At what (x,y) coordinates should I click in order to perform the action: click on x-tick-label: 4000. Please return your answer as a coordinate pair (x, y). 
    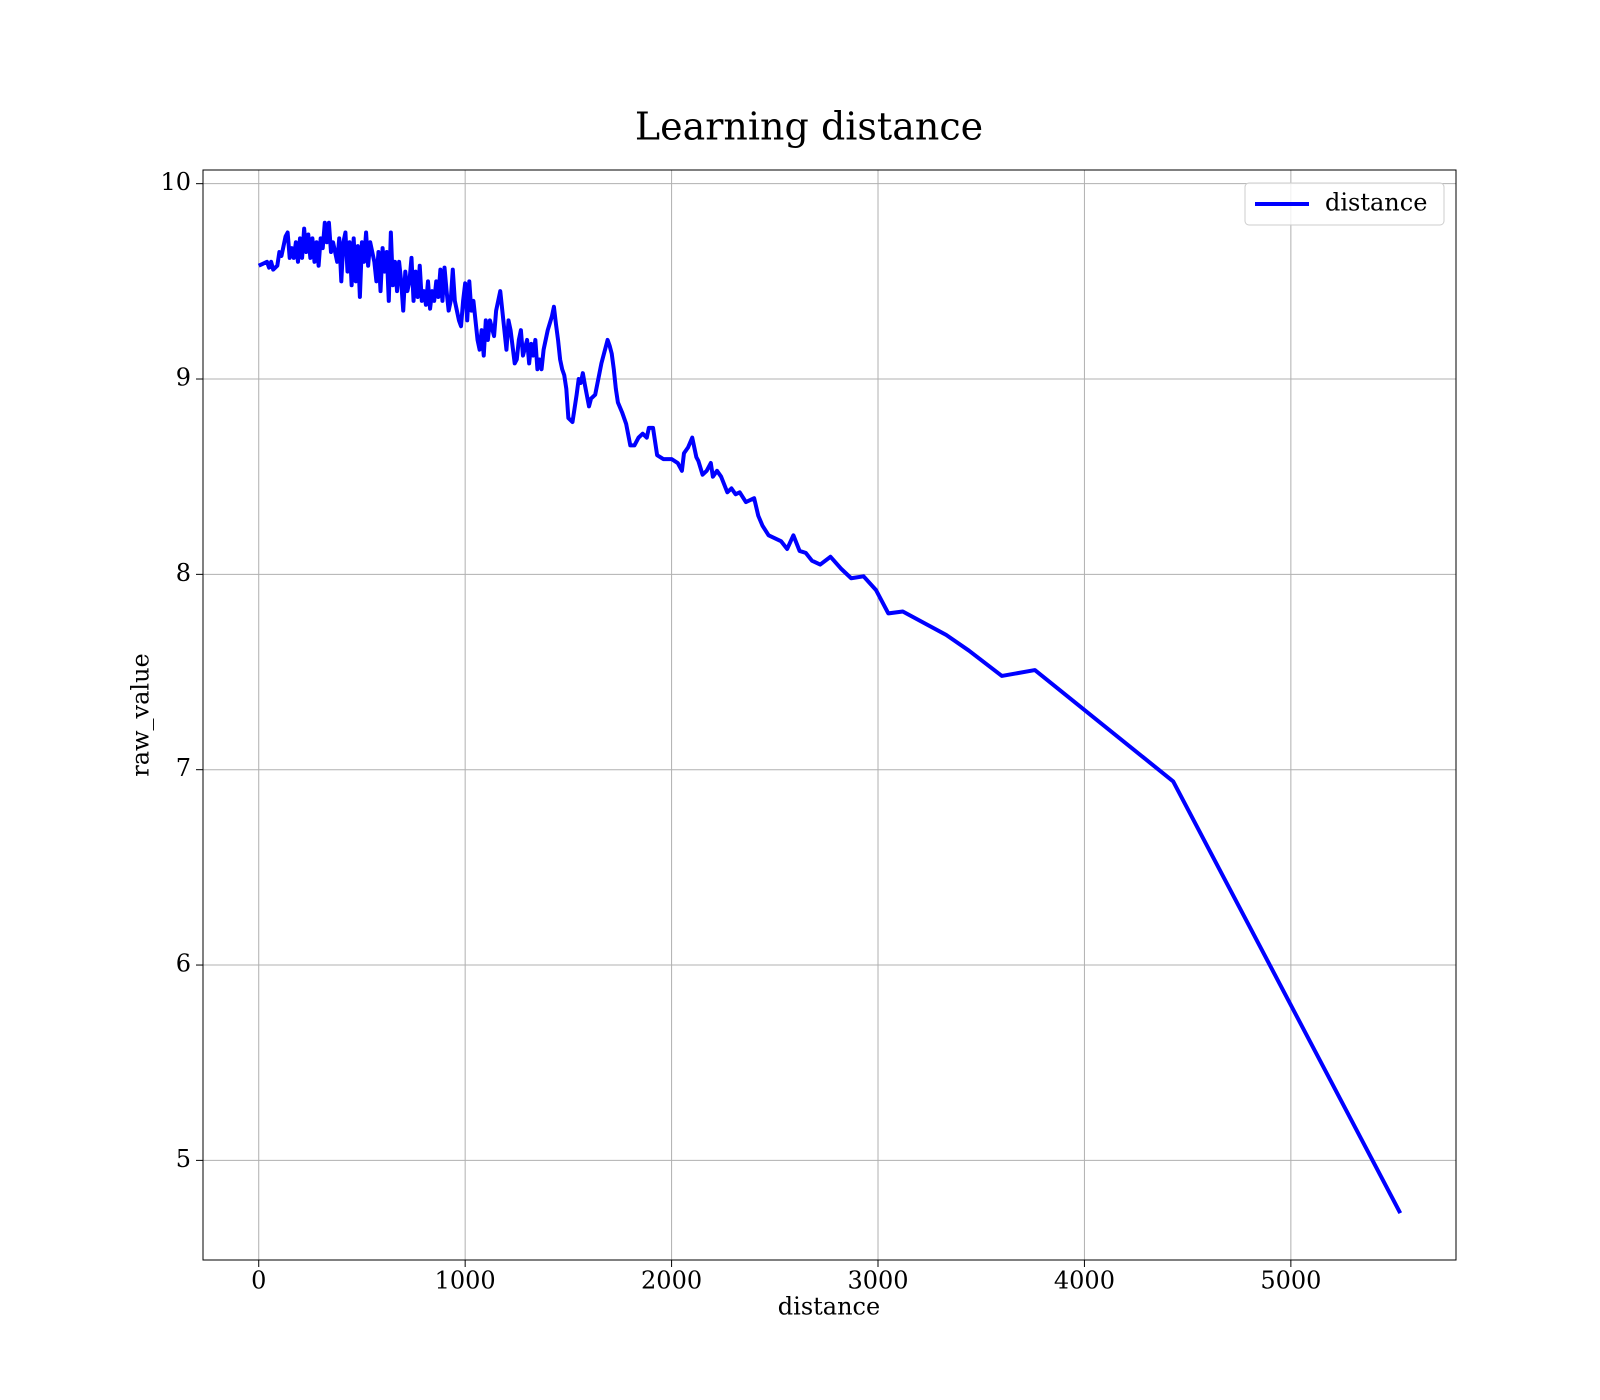
    Looking at the image, I should click on (1084, 1281).